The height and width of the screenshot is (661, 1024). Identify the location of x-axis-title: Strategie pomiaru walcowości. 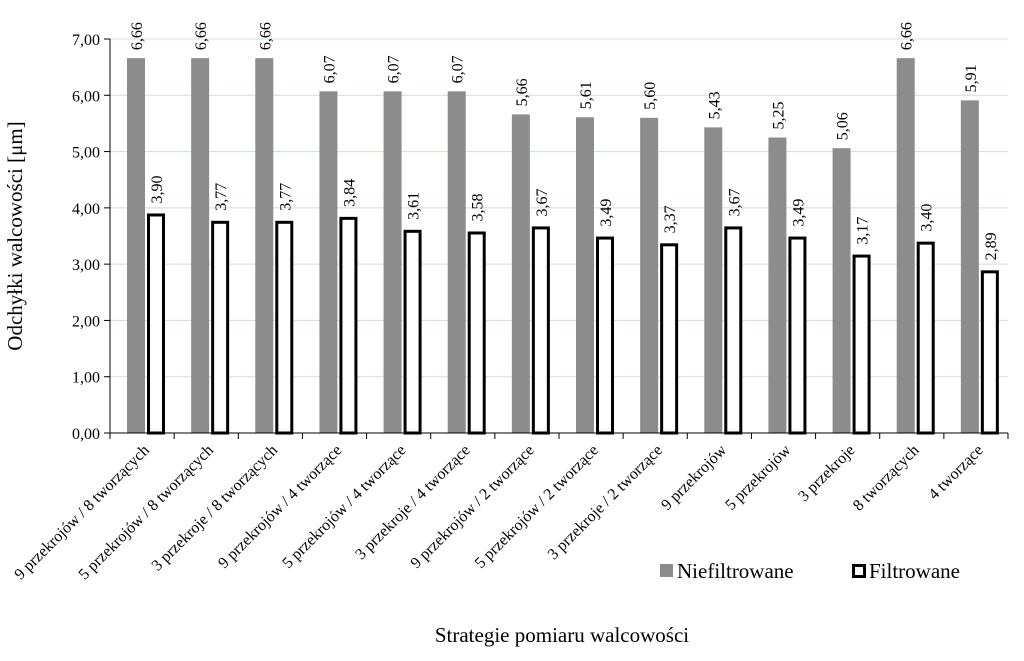
(562, 635).